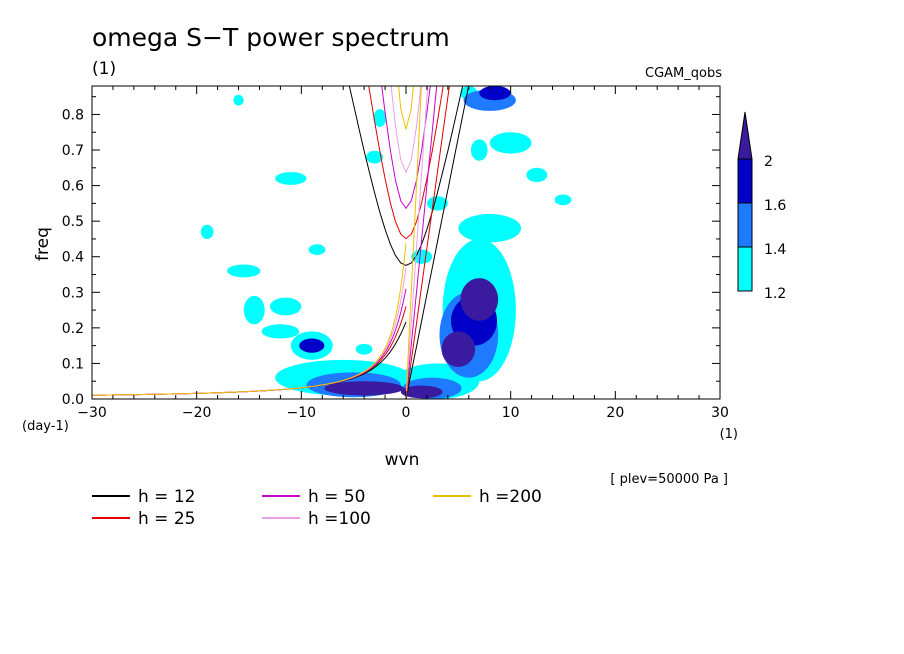  What do you see at coordinates (768, 162) in the screenshot?
I see `colorbar-label: 2` at bounding box center [768, 162].